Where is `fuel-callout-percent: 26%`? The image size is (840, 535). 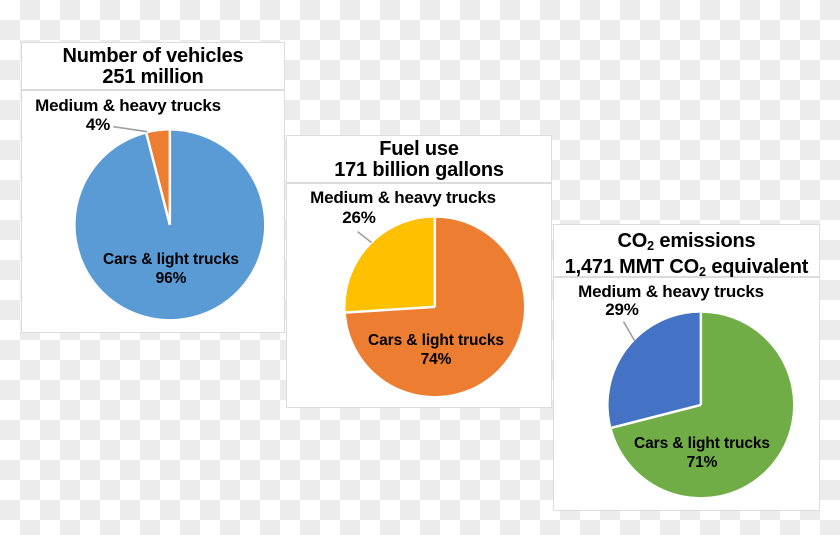
fuel-callout-percent: 26% is located at coordinates (359, 217).